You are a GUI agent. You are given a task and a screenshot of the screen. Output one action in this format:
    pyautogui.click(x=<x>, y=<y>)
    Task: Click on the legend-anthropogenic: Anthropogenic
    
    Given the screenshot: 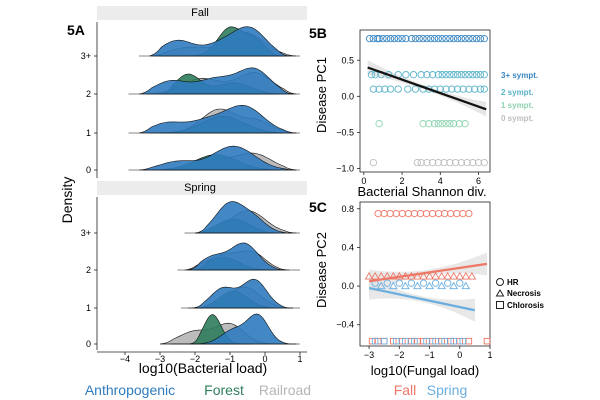 What is the action you would take?
    pyautogui.click(x=130, y=390)
    